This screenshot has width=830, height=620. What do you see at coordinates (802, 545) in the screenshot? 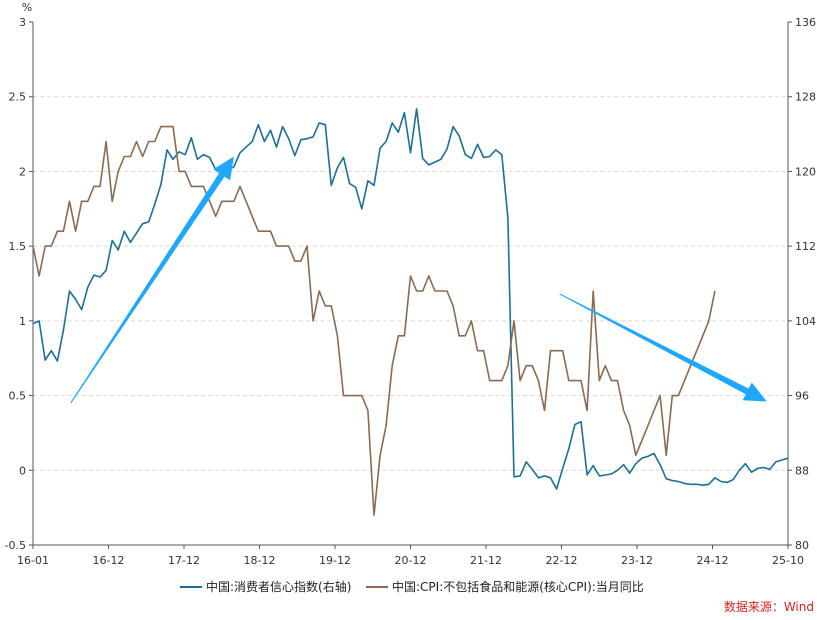
I see `right-tick-label: 80` at bounding box center [802, 545].